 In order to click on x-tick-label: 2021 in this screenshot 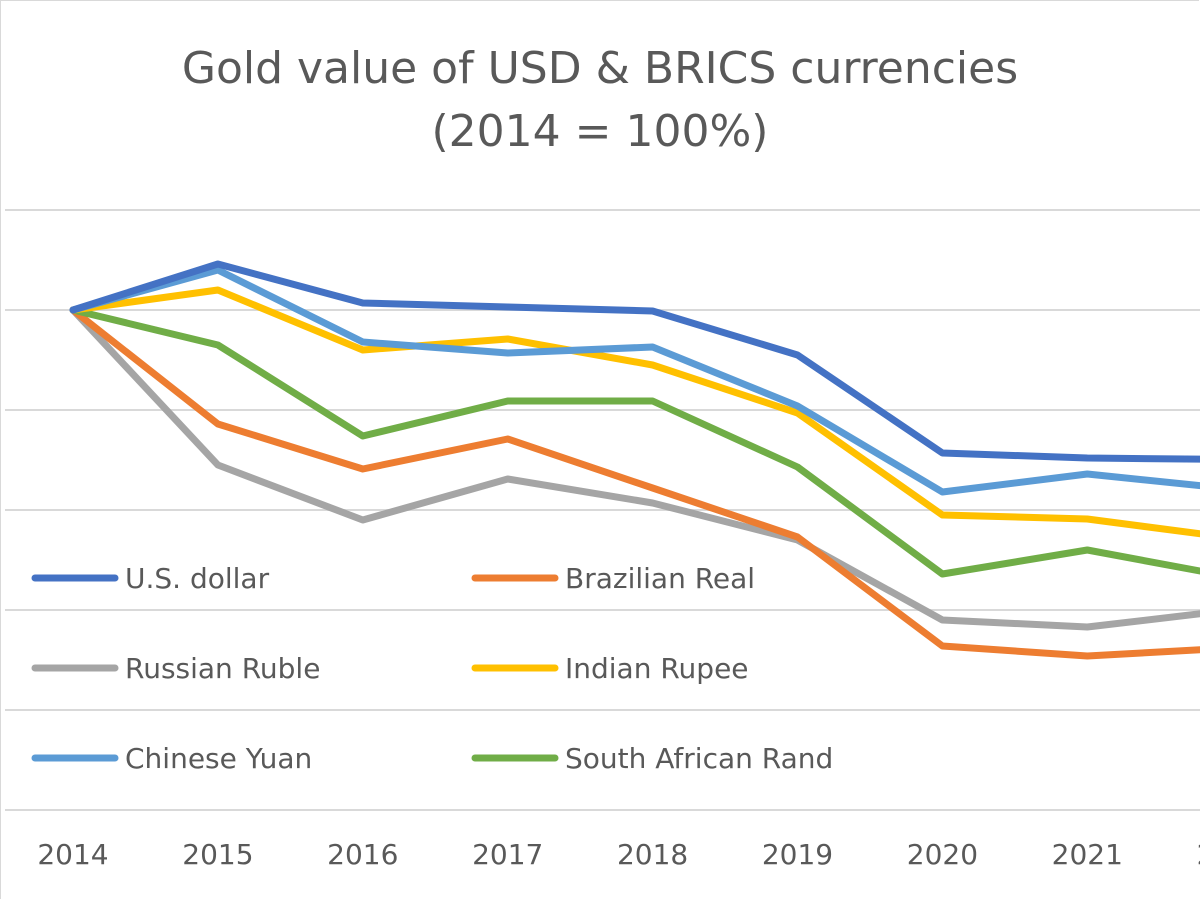, I will do `click(1087, 854)`.